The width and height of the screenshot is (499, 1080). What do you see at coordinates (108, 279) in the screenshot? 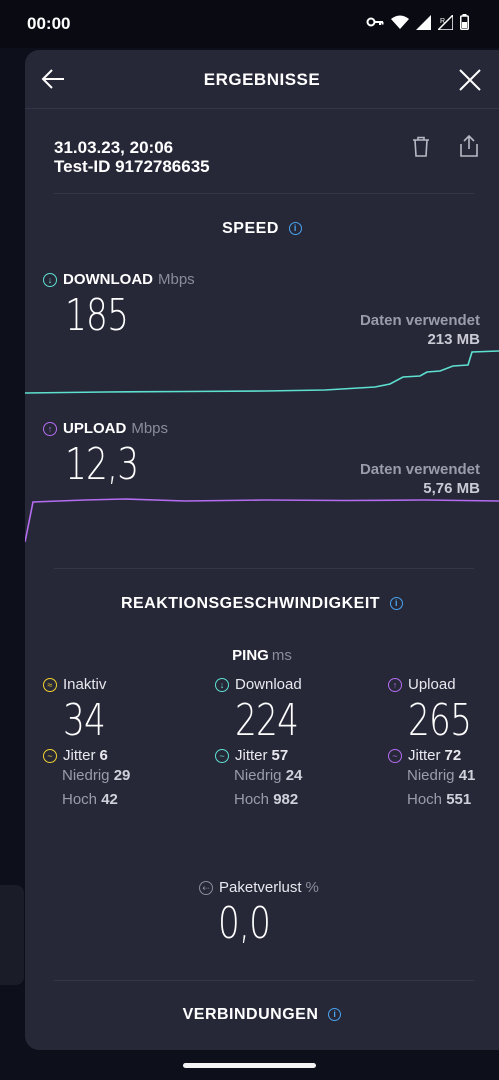
I see `download-label: DOWNLOAD` at bounding box center [108, 279].